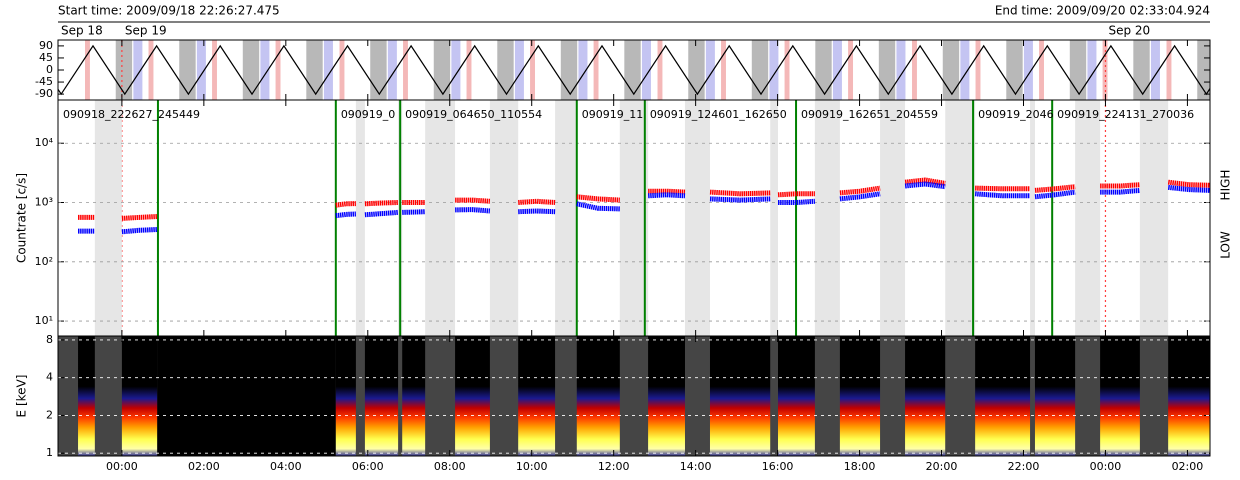  What do you see at coordinates (49, 414) in the screenshot?
I see `y-tick-label: 2` at bounding box center [49, 414].